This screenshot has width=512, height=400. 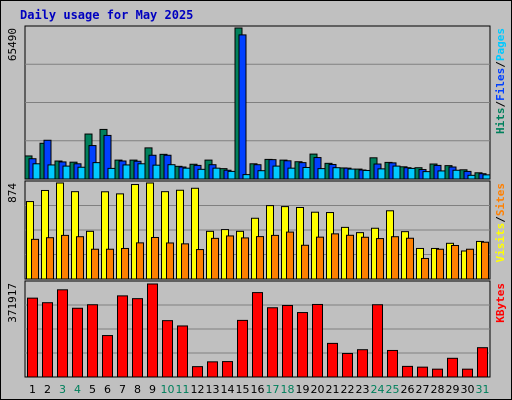 I want to click on x-tick-label-day-20: 20, so click(x=318, y=389).